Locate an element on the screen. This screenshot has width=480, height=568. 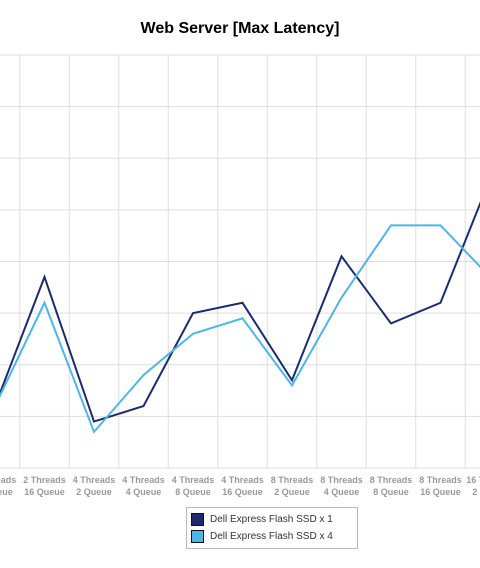
legend-item: Dell Express Flash SSD x 1 is located at coordinates (272, 519).